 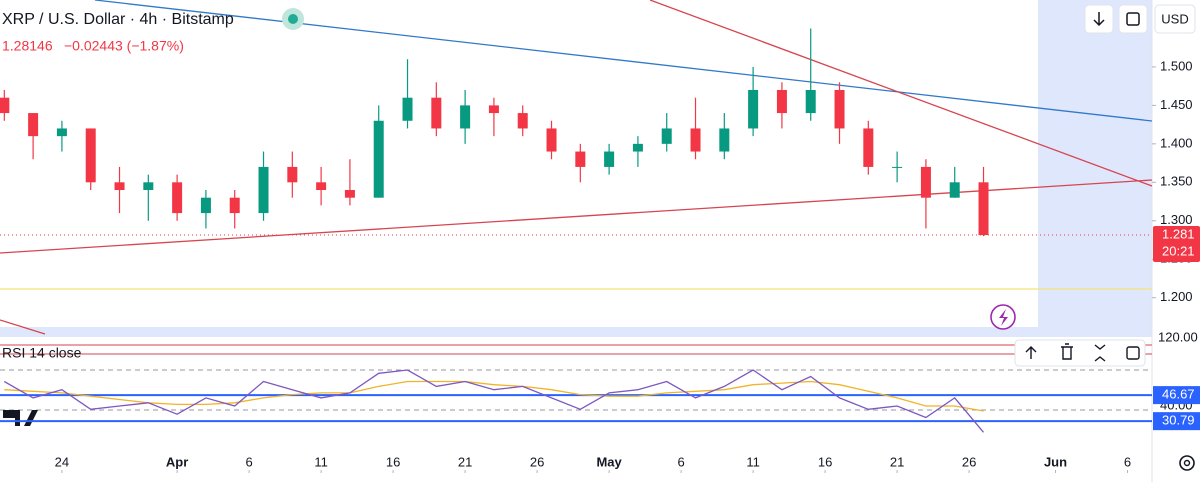 What do you see at coordinates (1100, 353) in the screenshot?
I see `collapse-button` at bounding box center [1100, 353].